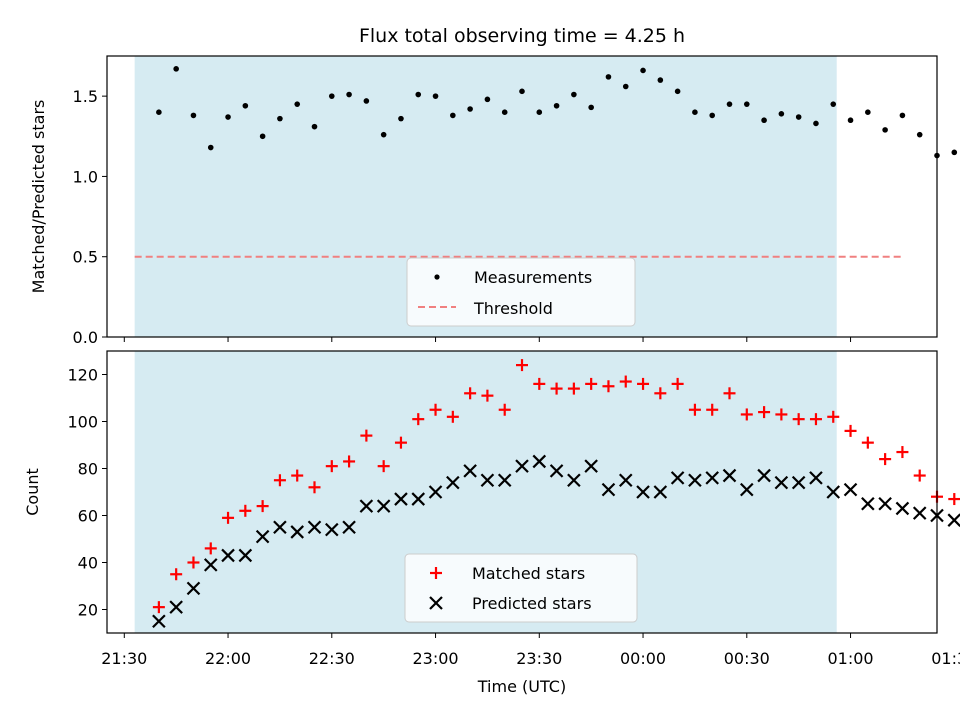  I want to click on measurement-points, so click(557, 112).